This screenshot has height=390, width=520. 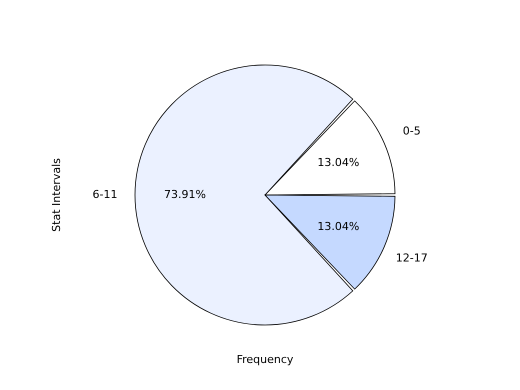 What do you see at coordinates (412, 258) in the screenshot?
I see `slice-label: 12-17` at bounding box center [412, 258].